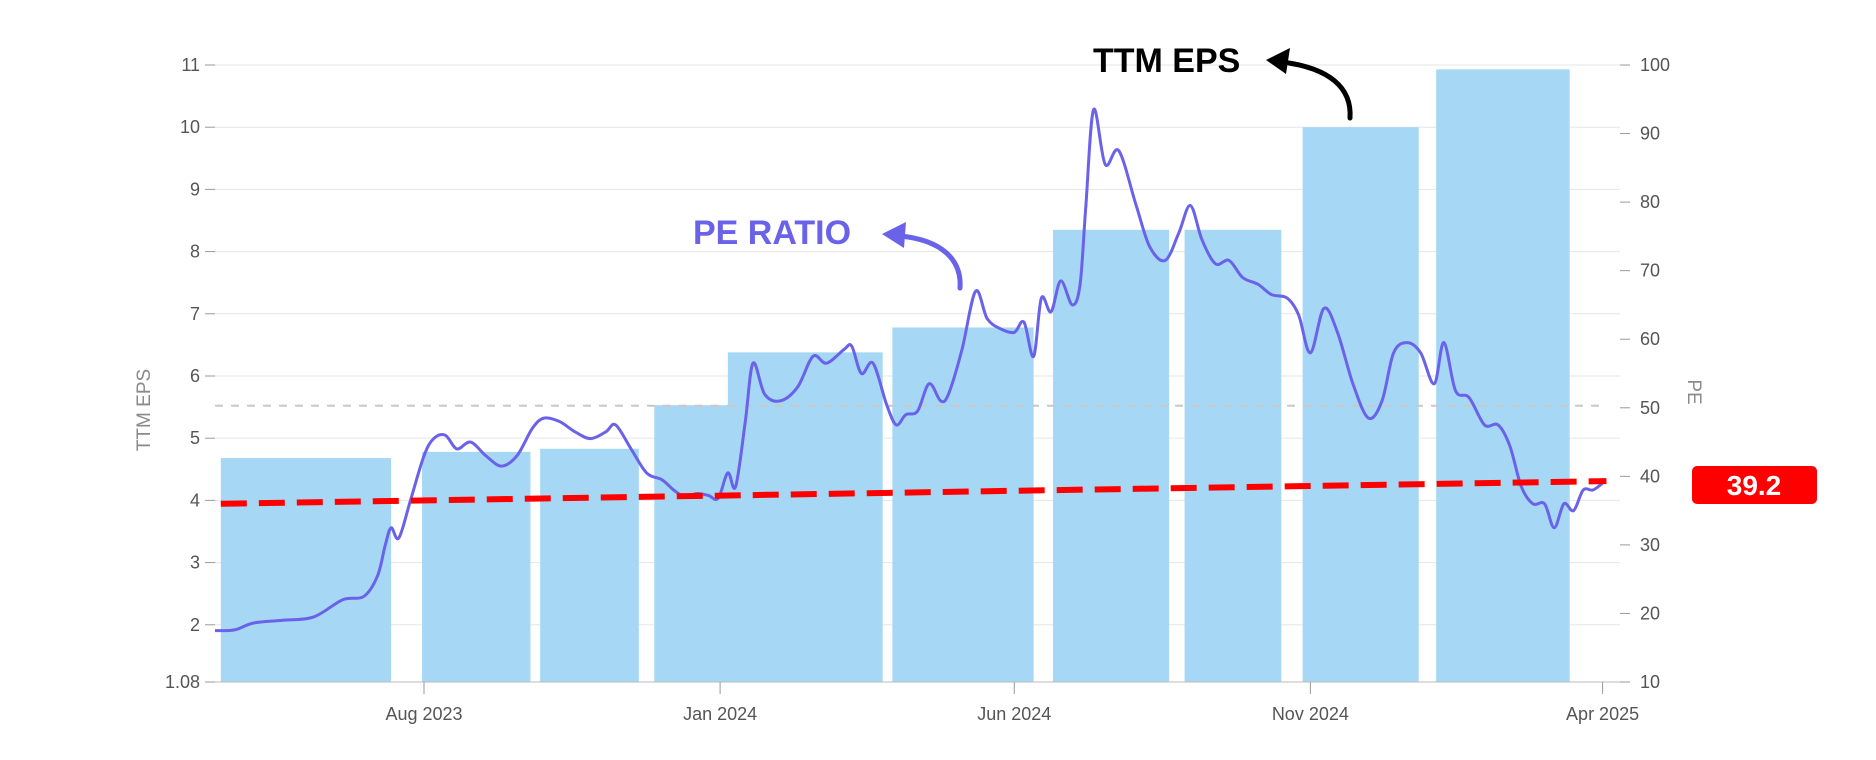 The width and height of the screenshot is (1876, 760). Describe the element at coordinates (1650, 476) in the screenshot. I see `right-tick-label: 40` at that location.